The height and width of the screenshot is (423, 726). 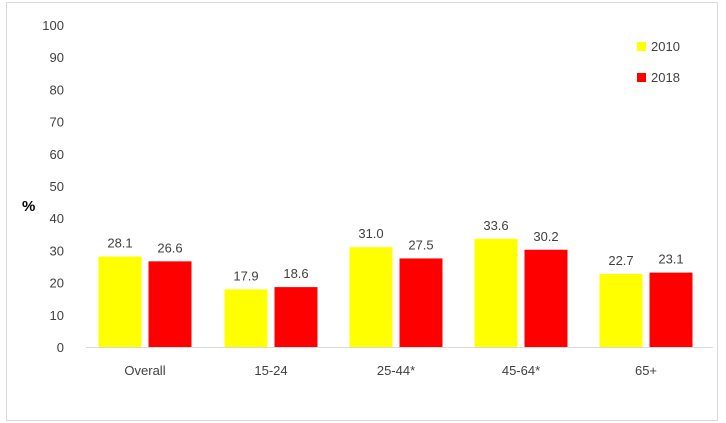 I want to click on data-label: 23.1, so click(x=670, y=259).